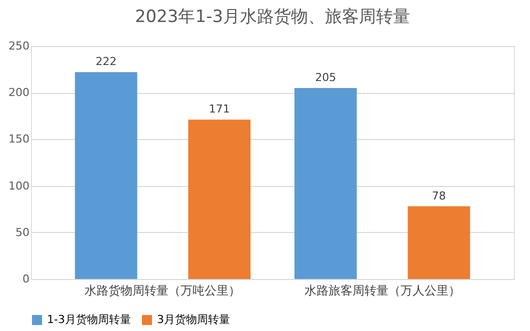 The height and width of the screenshot is (331, 530). What do you see at coordinates (89, 319) in the screenshot?
I see `legend-label: 1-3月货物周转量` at bounding box center [89, 319].